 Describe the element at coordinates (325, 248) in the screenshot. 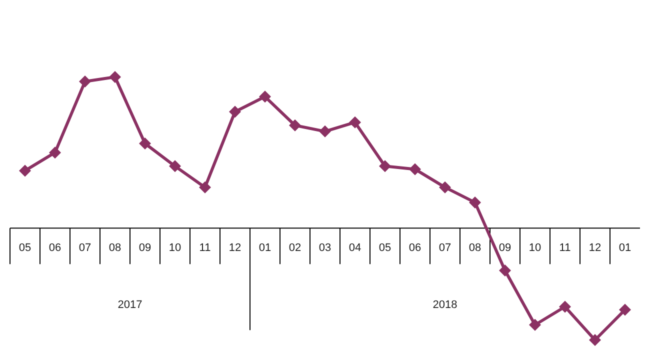

I see `x-tick-label: 03` at that location.